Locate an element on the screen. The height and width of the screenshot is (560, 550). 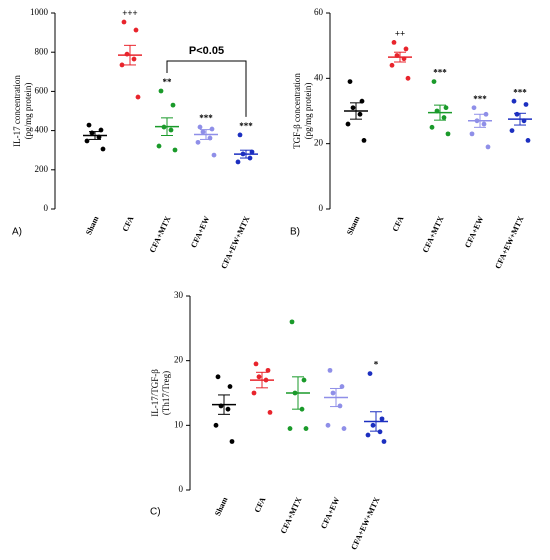
x-tick-label: CFA is located at coordinates (260, 505).